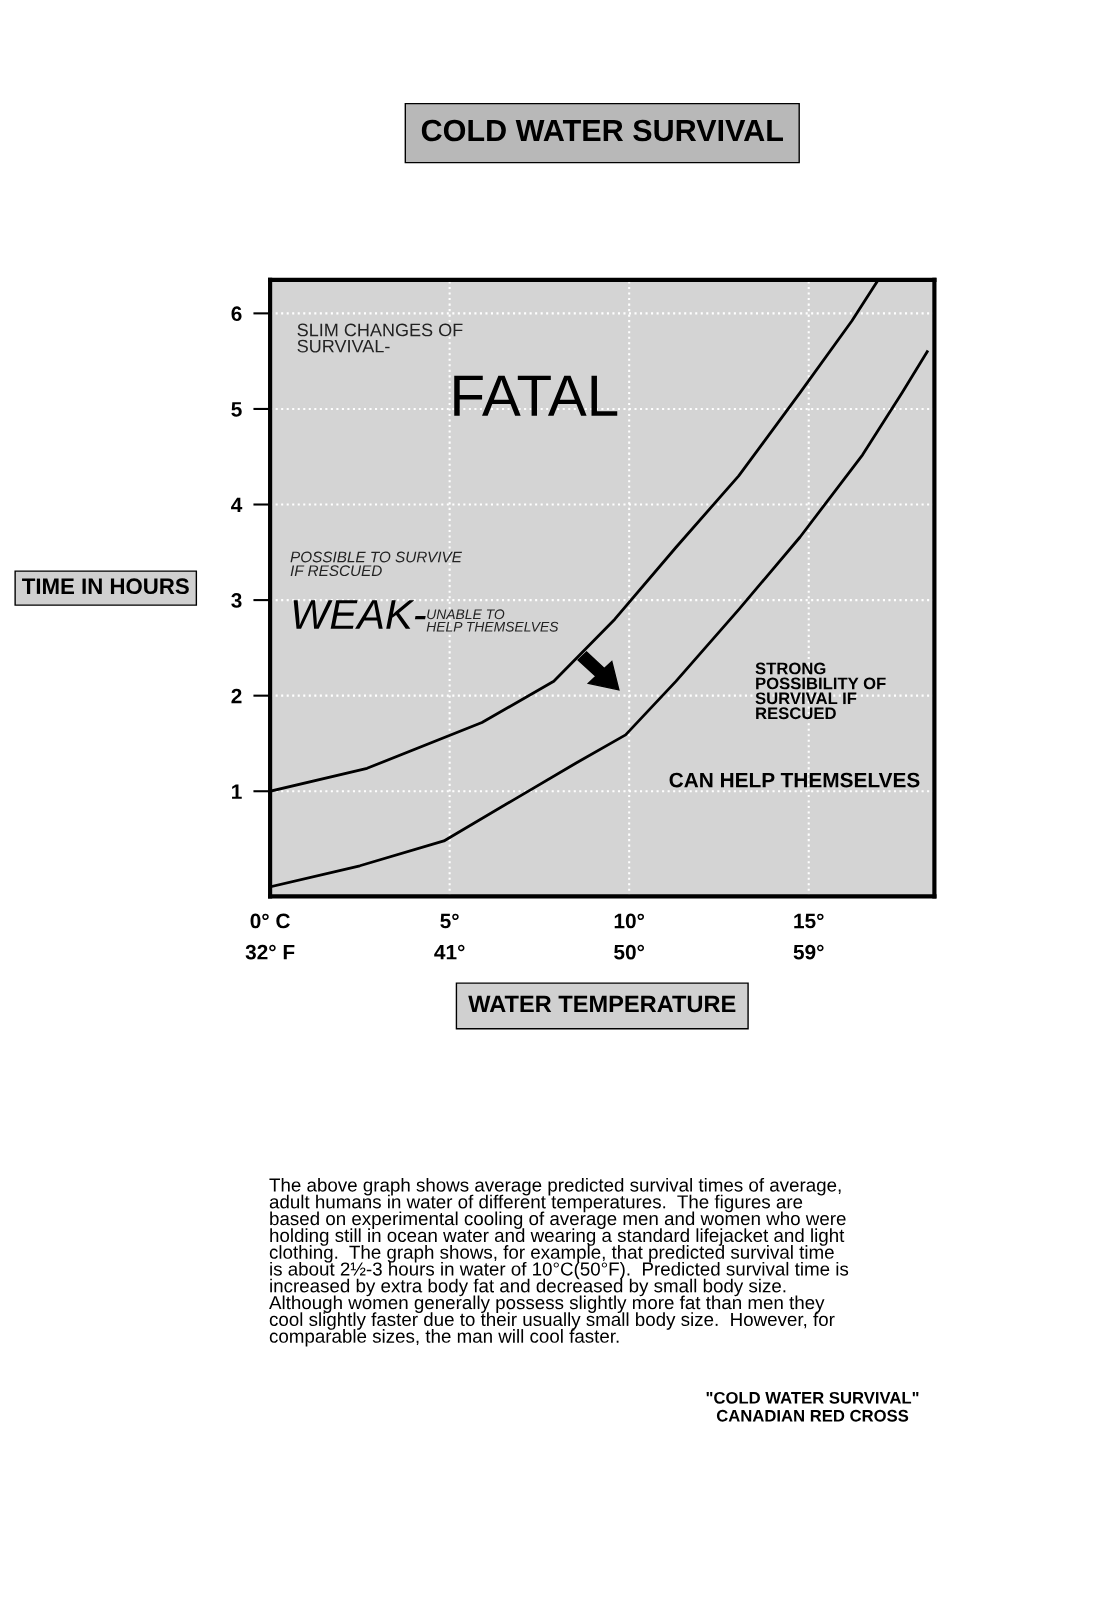 The width and height of the screenshot is (1098, 1618). What do you see at coordinates (236, 314) in the screenshot?
I see `y-tick-label: 6` at bounding box center [236, 314].